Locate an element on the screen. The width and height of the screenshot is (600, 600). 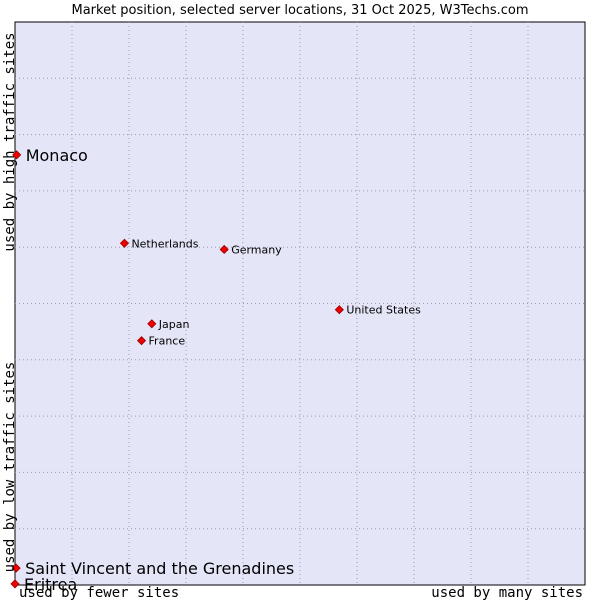
point-marker-japan is located at coordinates (152, 324).